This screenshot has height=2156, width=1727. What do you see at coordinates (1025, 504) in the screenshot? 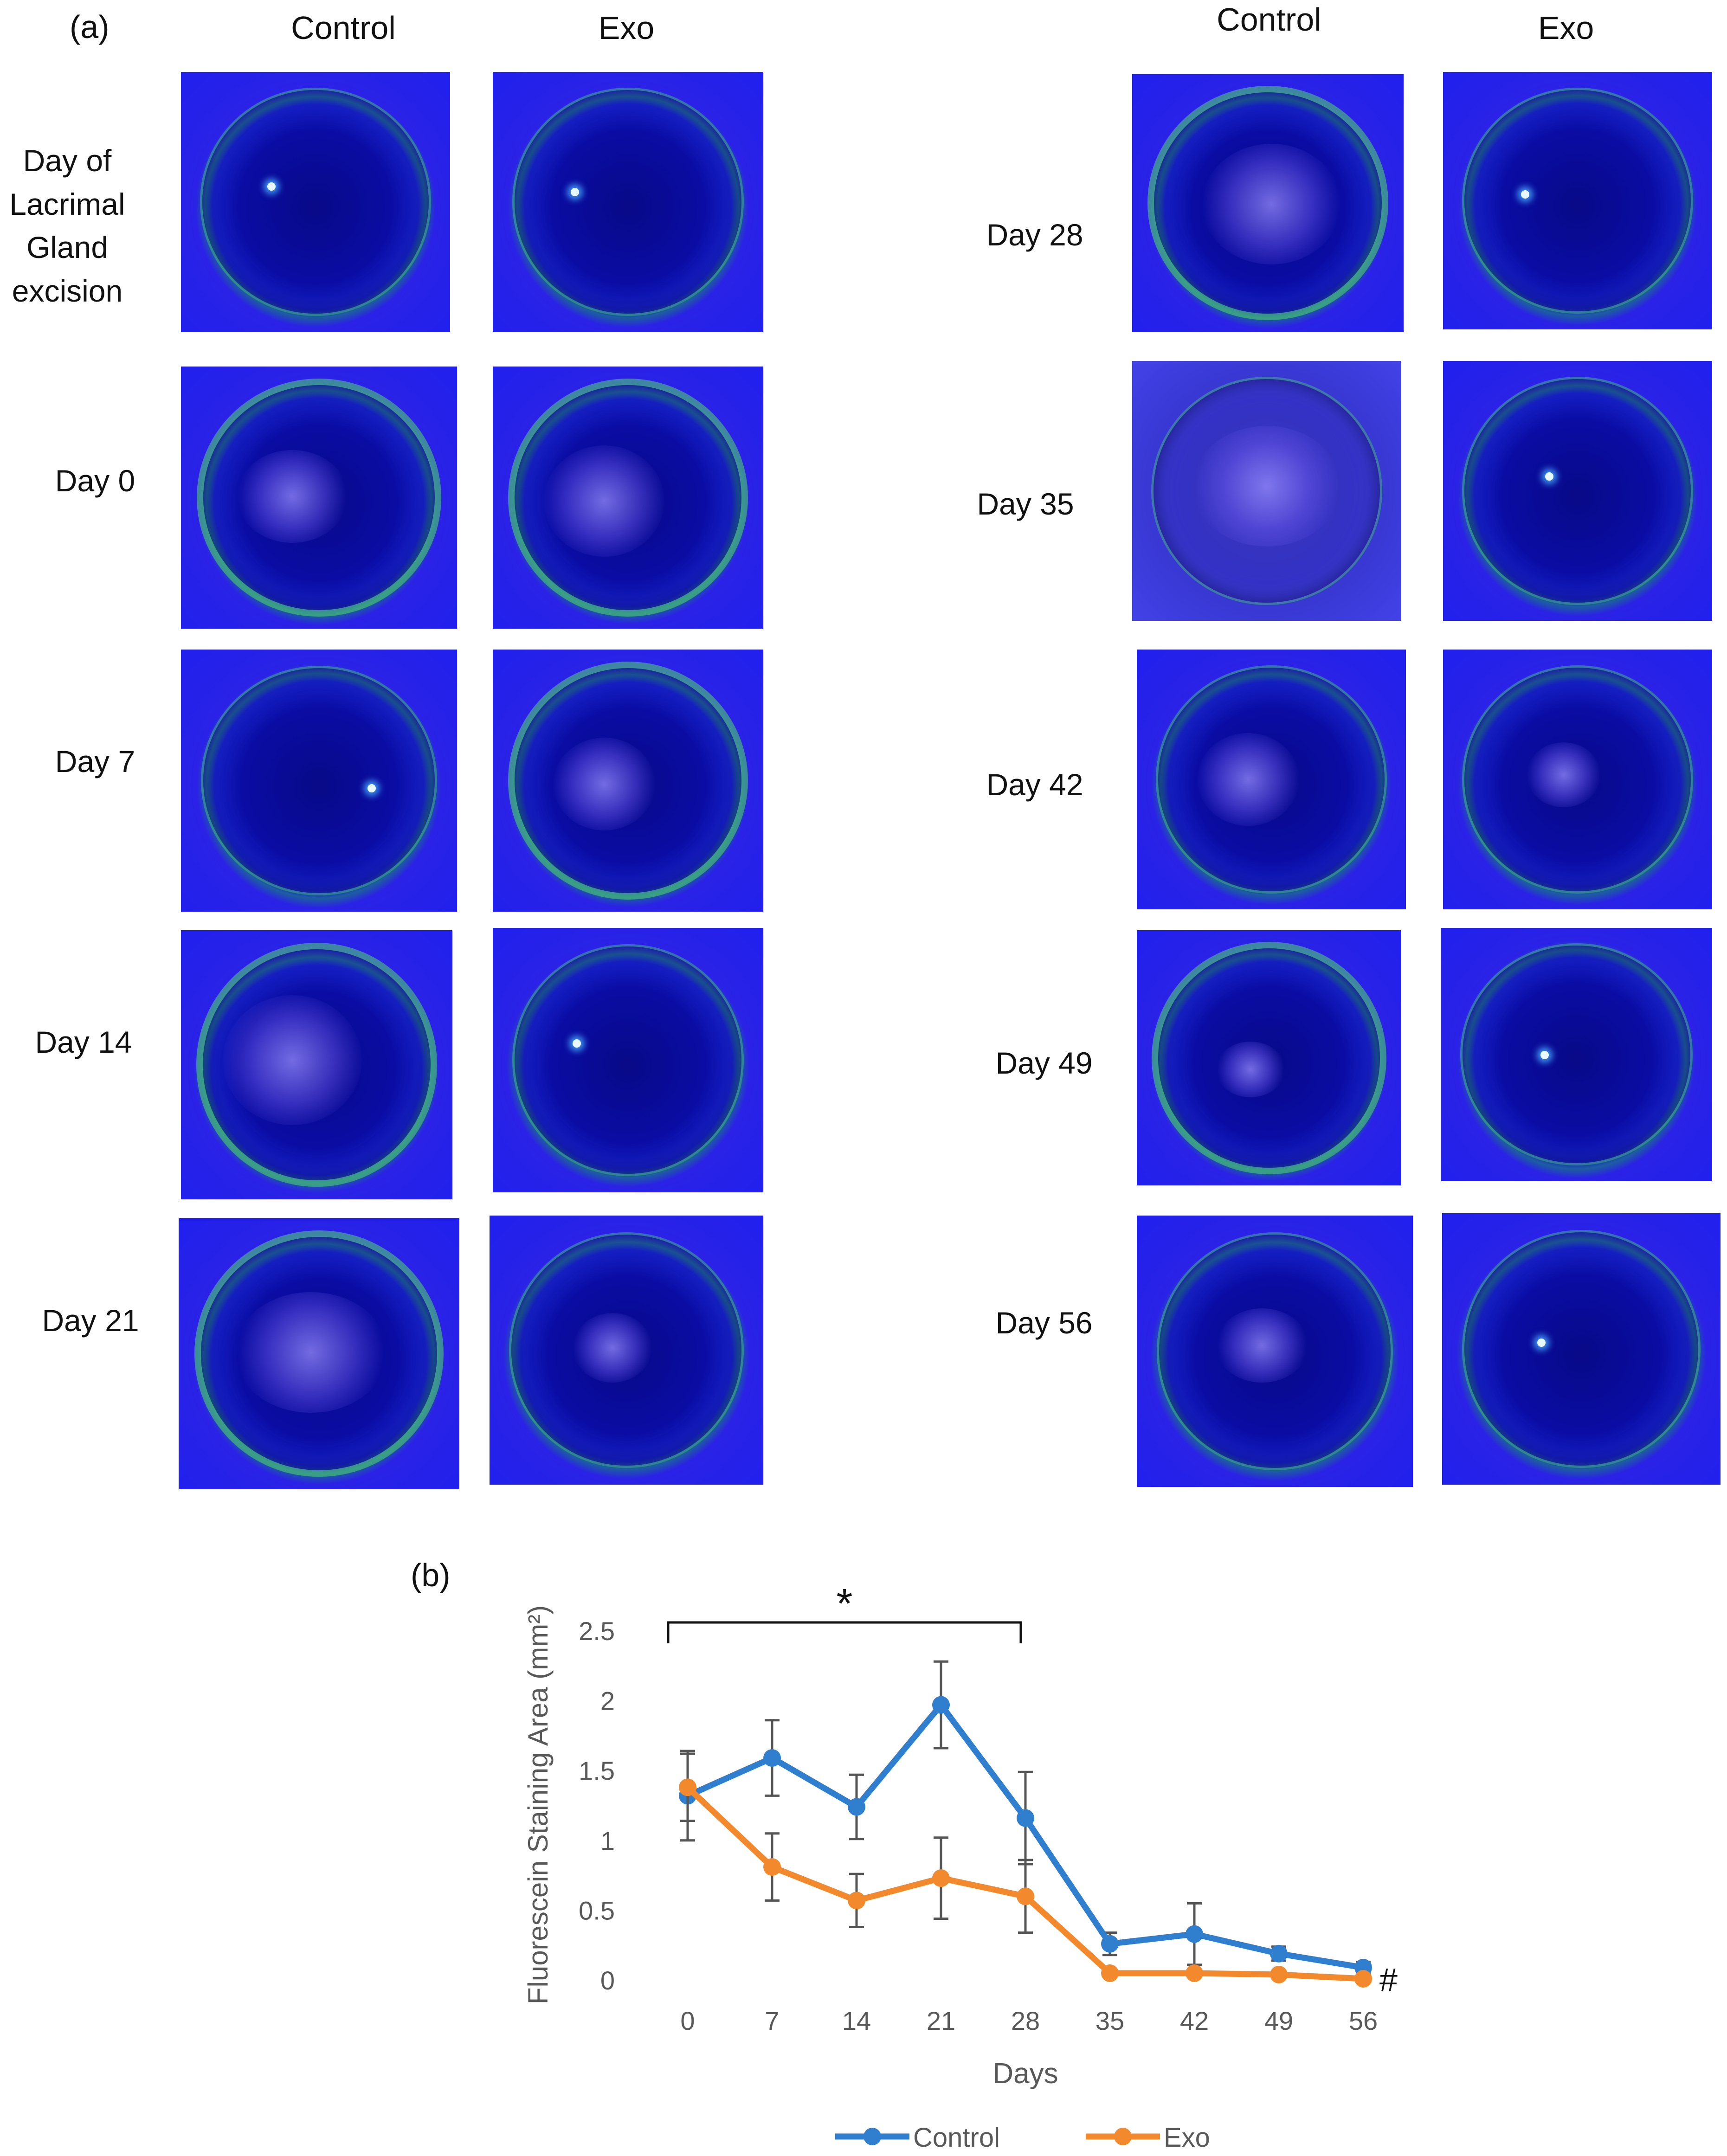
I see `row-label-day-35: Day 35` at bounding box center [1025, 504].